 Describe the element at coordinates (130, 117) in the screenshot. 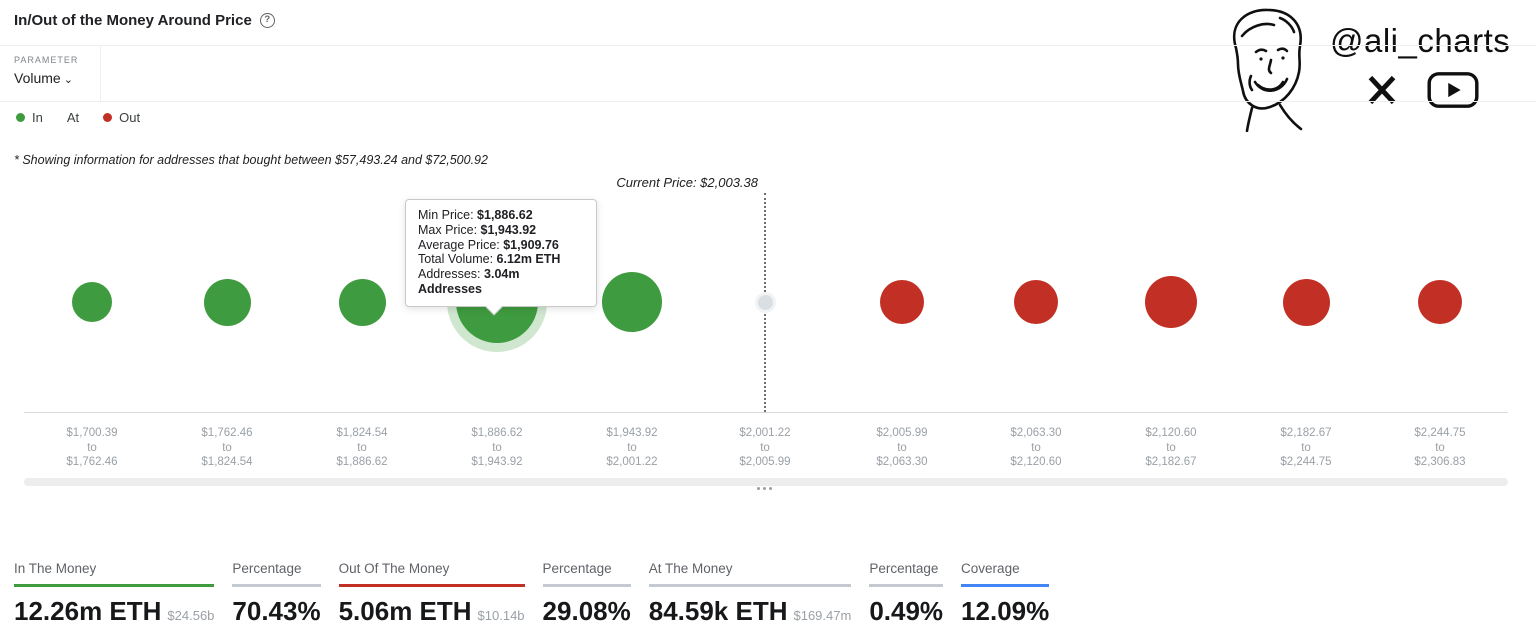

I see `legend-label-out: Out` at that location.